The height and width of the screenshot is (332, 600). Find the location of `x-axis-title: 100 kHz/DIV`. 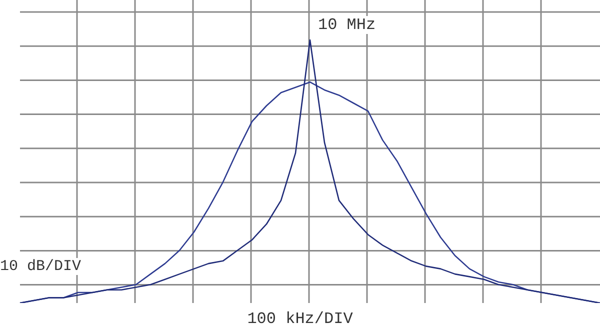

x-axis-title: 100 kHz/DIV is located at coordinates (300, 319).